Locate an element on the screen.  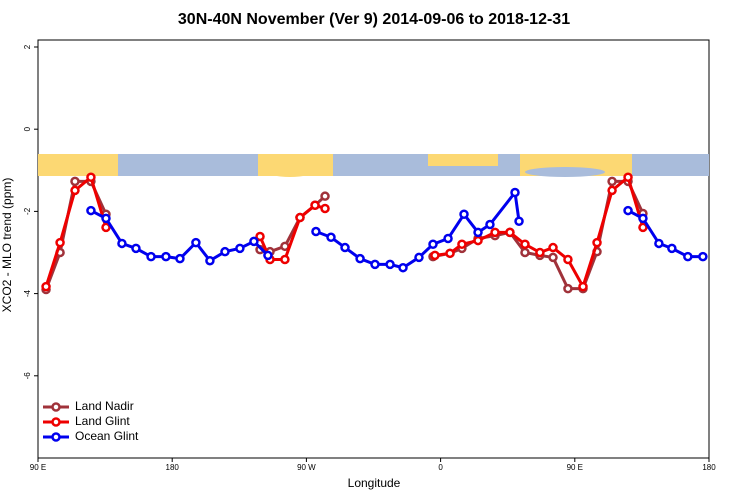
x-axis-label: Longitude is located at coordinates (374, 483).